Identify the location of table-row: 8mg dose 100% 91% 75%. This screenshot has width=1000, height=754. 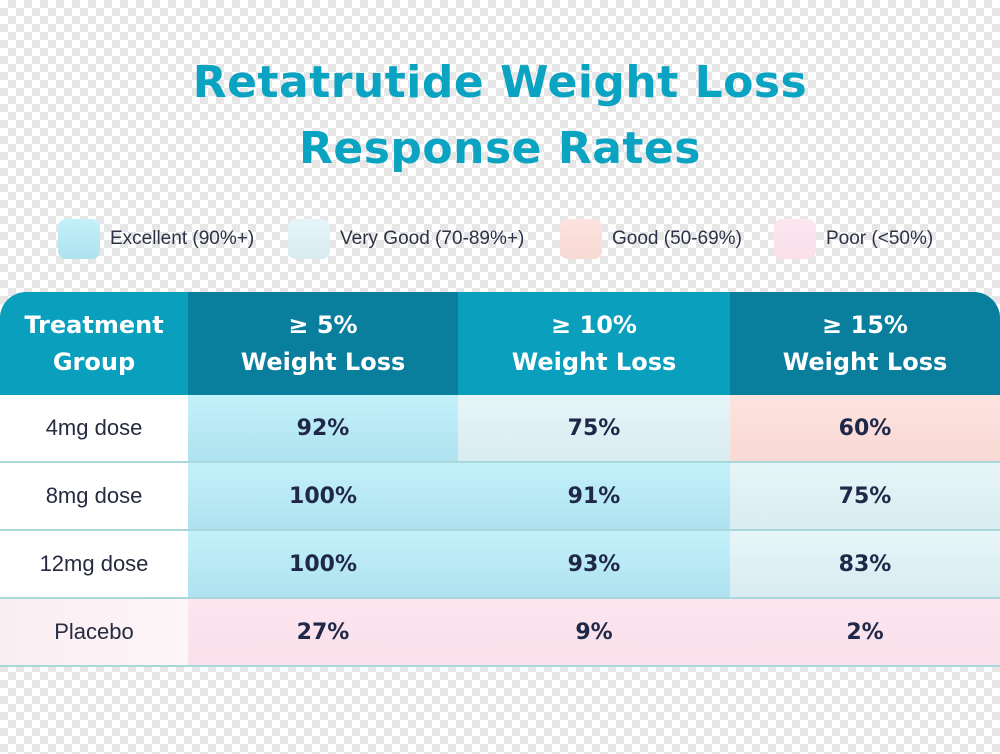
(500, 497).